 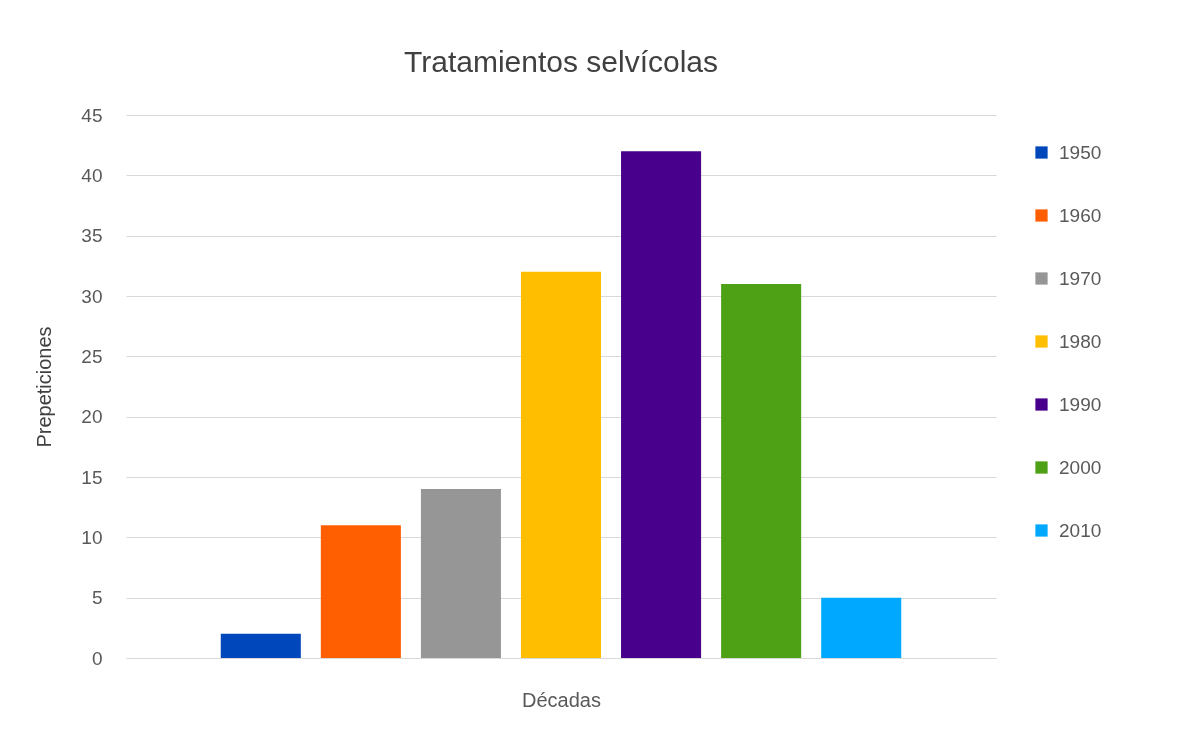 What do you see at coordinates (92, 115) in the screenshot?
I see `y-tick-label: 45` at bounding box center [92, 115].